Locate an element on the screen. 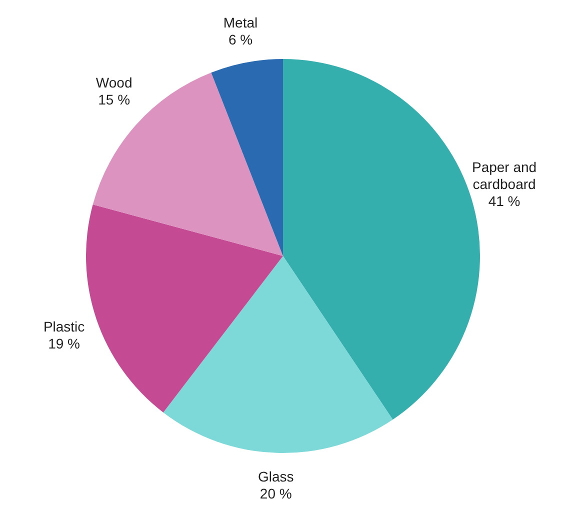 This screenshot has width=567, height=509. data-label: 6 % is located at coordinates (240, 39).